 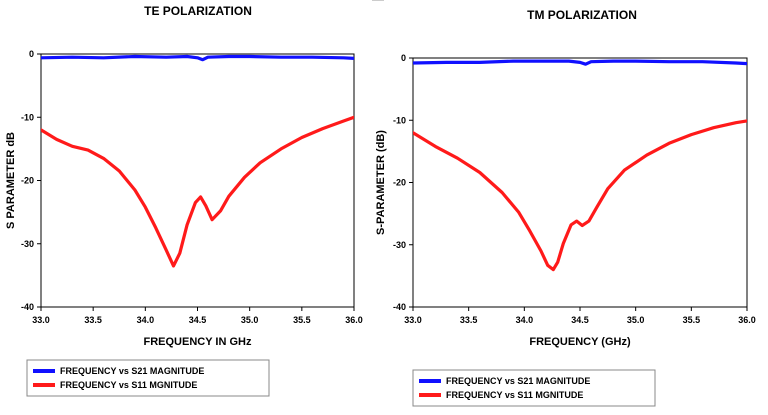 I want to click on x-axis-label: FREQUENCY (GHz), so click(x=580, y=342).